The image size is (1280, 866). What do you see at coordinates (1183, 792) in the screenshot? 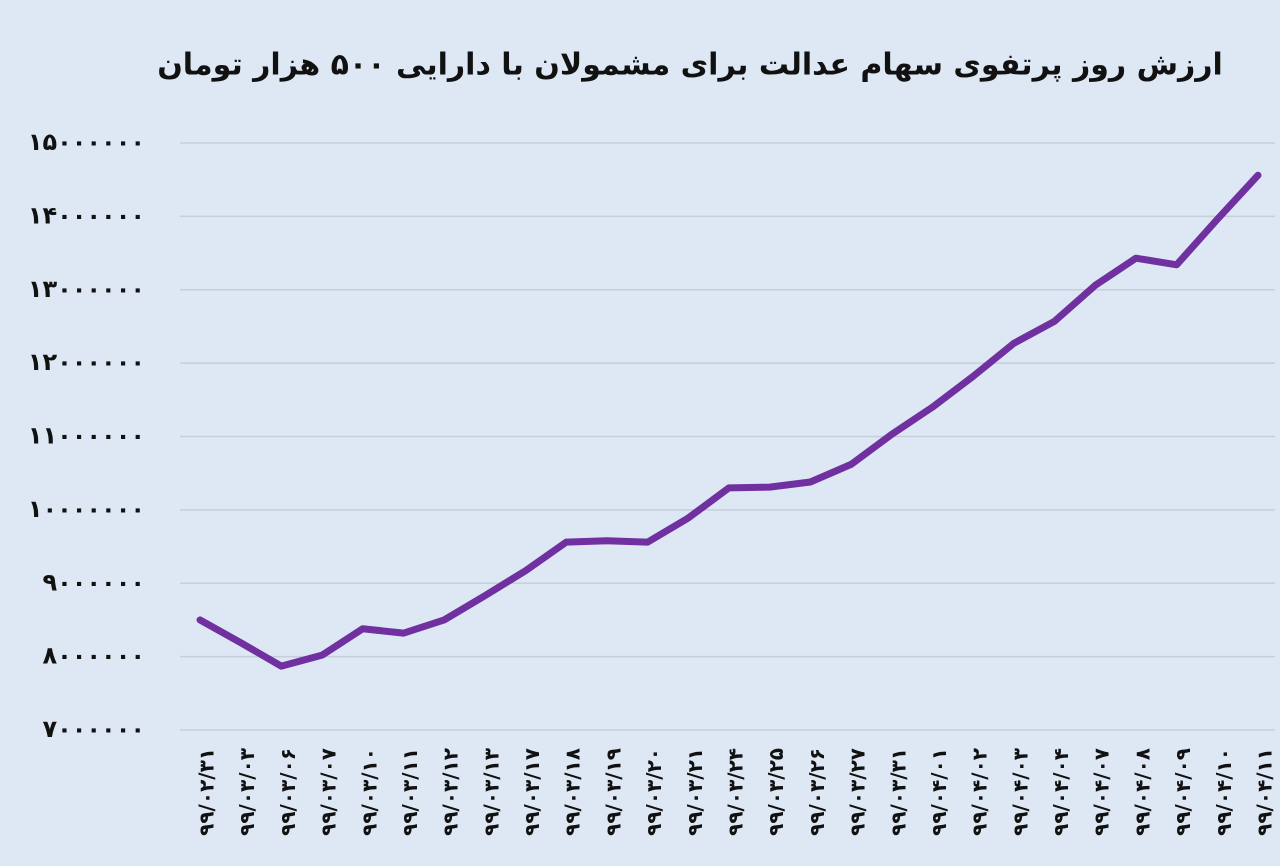
I see `x-tick-label: ۹۹/۰۴/۰۹` at bounding box center [1183, 792].